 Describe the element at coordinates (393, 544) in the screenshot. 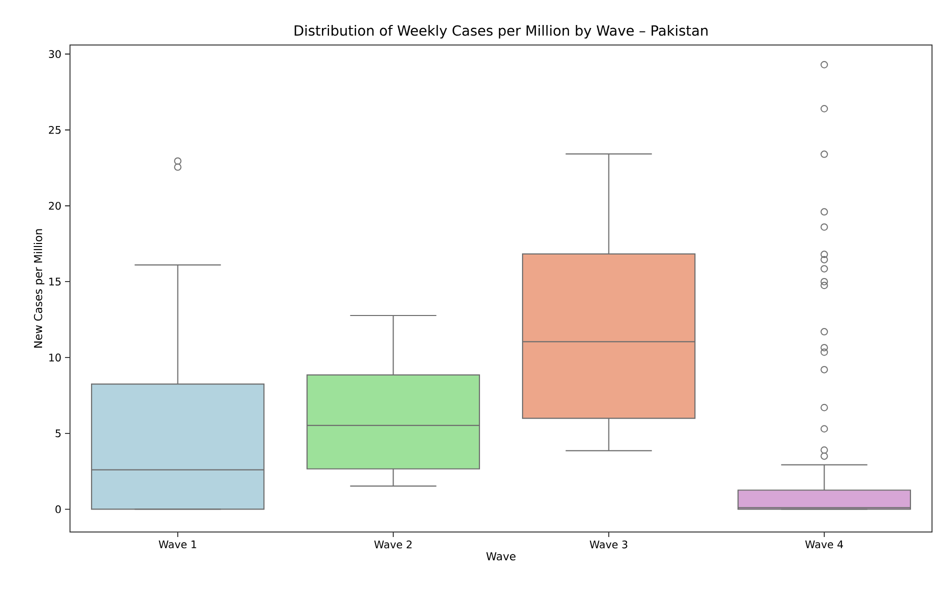

I see `x-tick-label: Wave 2` at that location.